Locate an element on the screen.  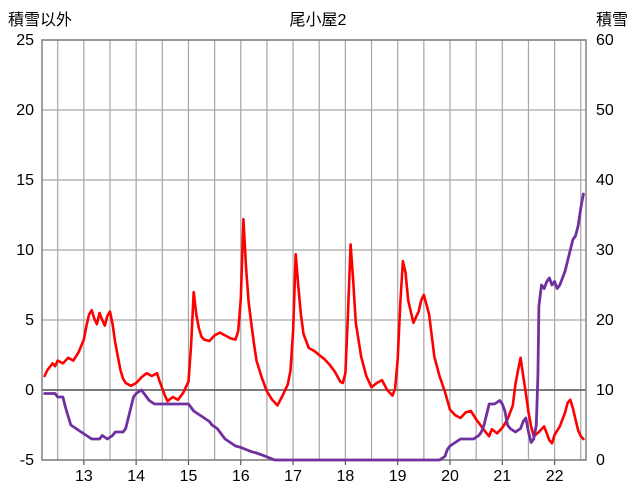
chart-title: 尾小屋2 is located at coordinates (318, 20).